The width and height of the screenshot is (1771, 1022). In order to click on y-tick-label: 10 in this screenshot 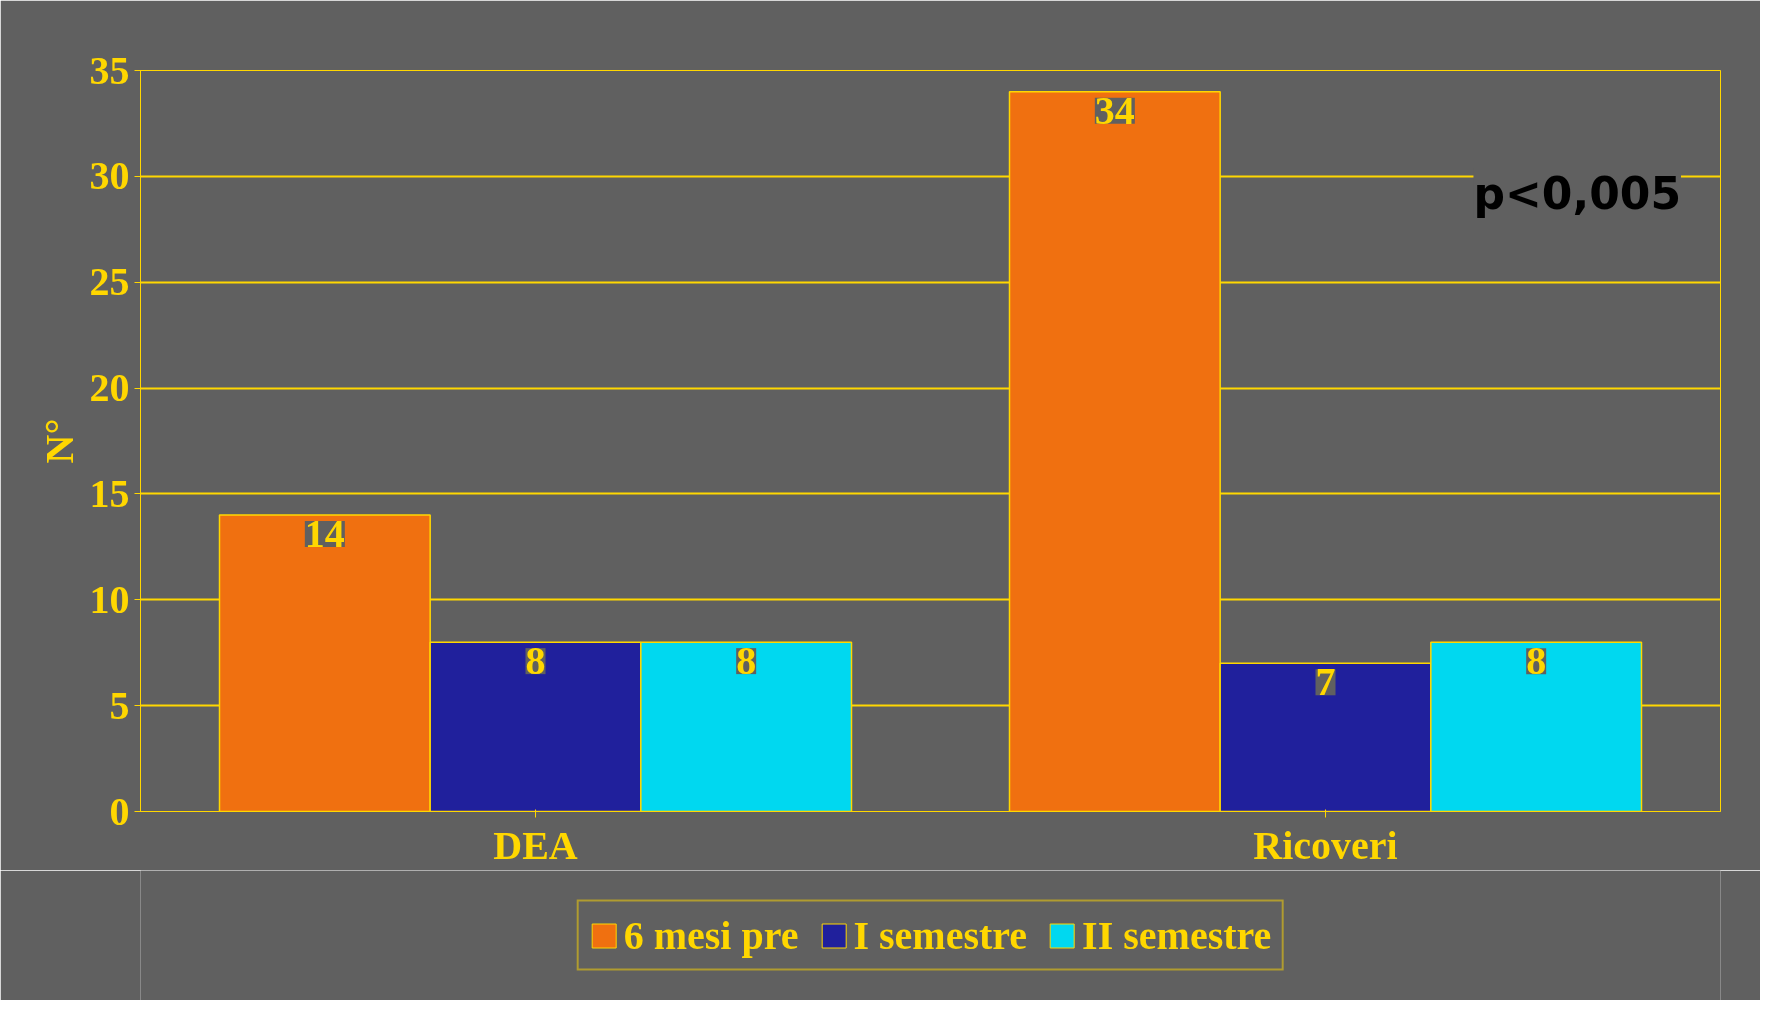, I will do `click(109, 599)`.